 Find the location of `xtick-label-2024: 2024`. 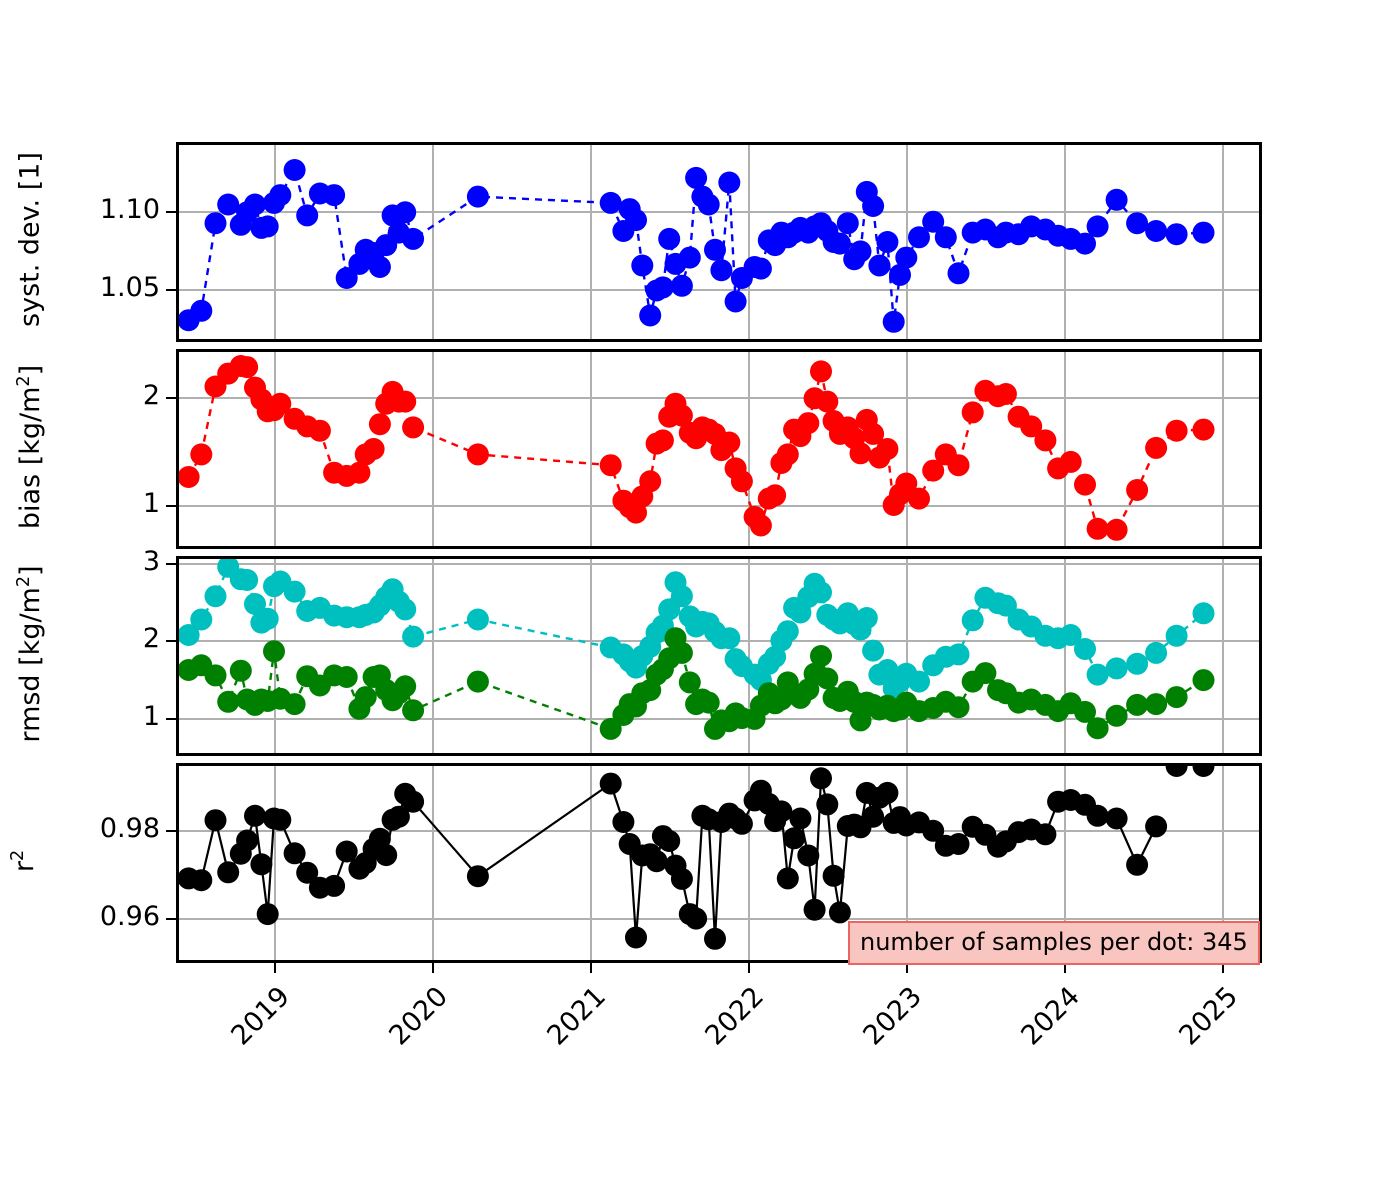

xtick-label-2024: 2024 is located at coordinates (1051, 1016).